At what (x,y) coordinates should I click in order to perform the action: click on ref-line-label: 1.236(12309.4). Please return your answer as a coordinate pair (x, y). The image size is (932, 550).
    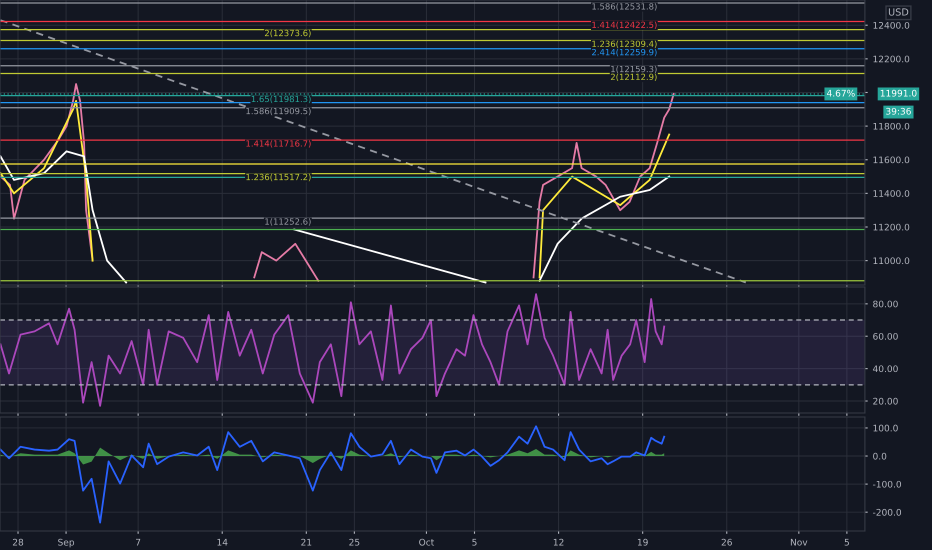
    Looking at the image, I should click on (624, 44).